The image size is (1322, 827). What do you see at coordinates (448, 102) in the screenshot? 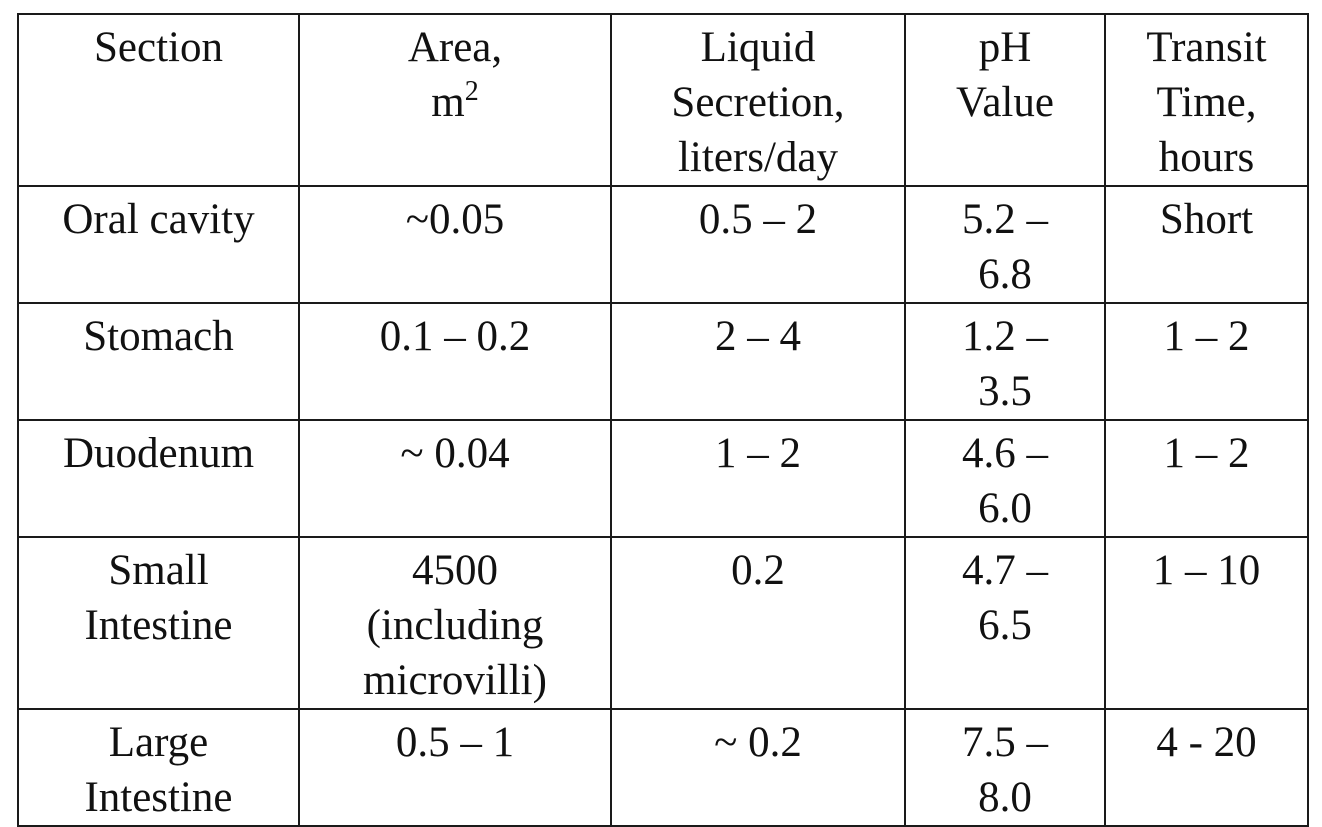
I see `header-area-unit: m` at bounding box center [448, 102].